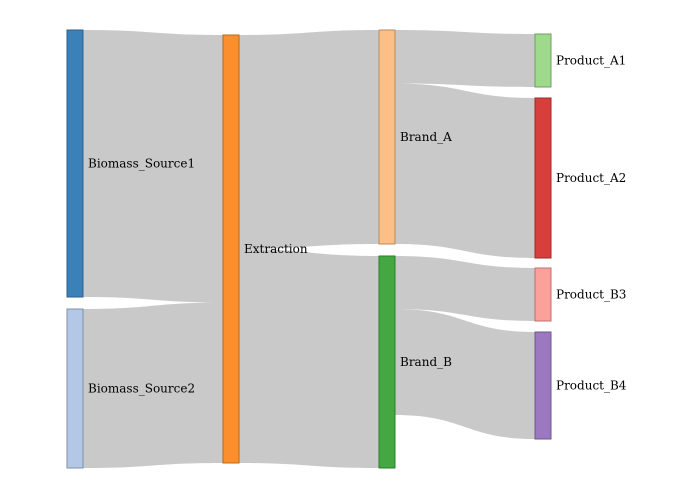  What do you see at coordinates (141, 389) in the screenshot?
I see `node-label-bs2: Biomass_Source2` at bounding box center [141, 389].